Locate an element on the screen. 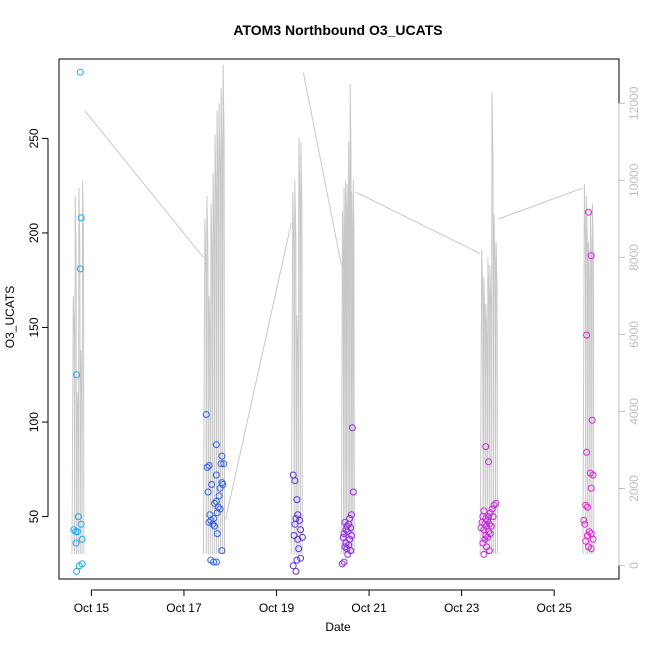  y2-tick-label: 6000 is located at coordinates (634, 334).